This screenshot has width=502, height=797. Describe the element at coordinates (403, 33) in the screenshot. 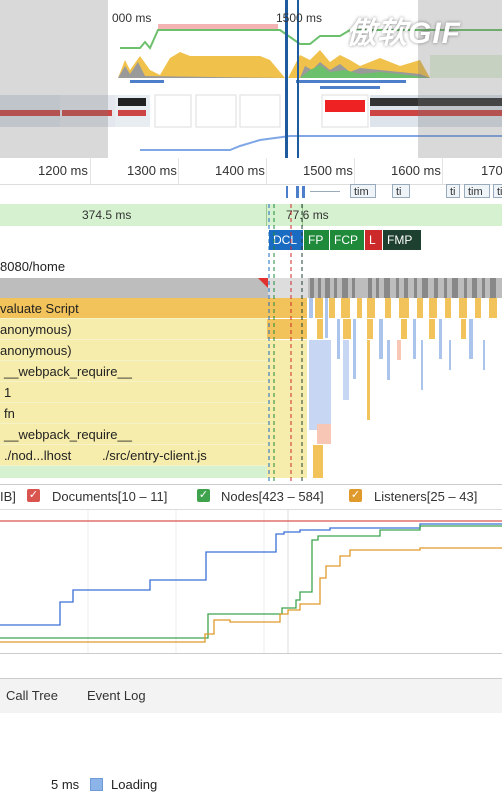

I see `watermark-logo: 傲软GIF` at that location.